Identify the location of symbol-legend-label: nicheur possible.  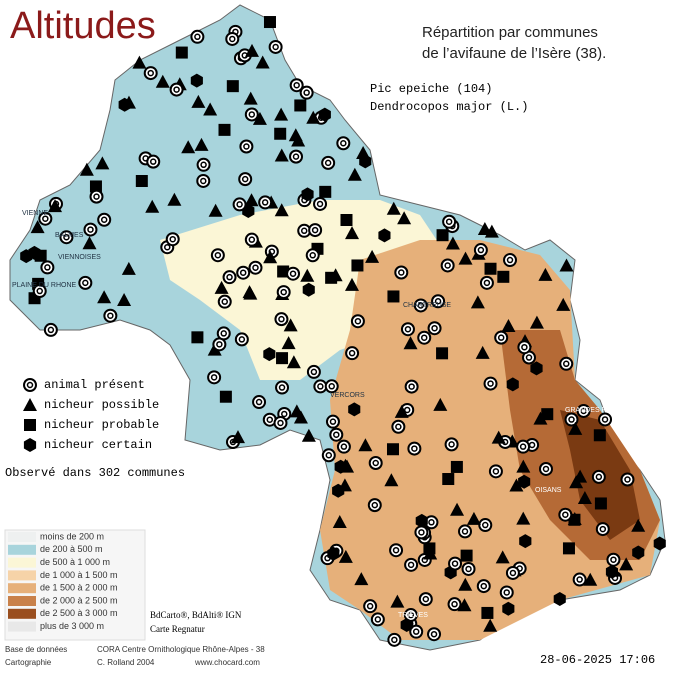
(101, 405).